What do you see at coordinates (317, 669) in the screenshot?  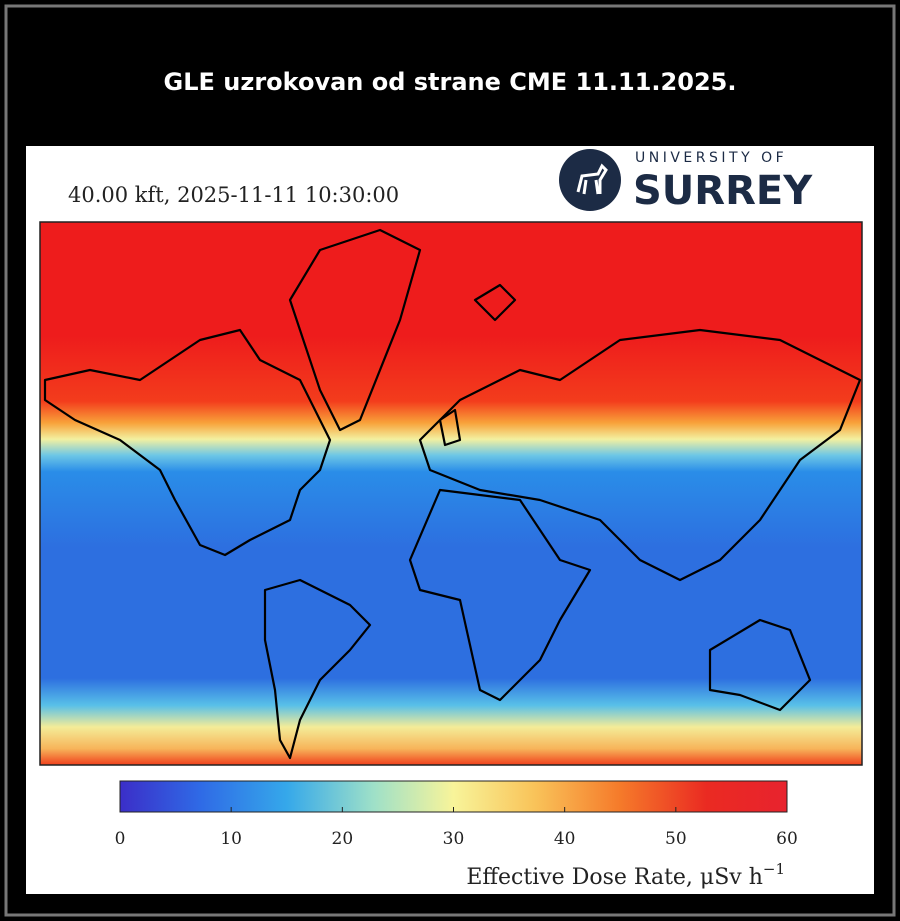 I see `south-america` at bounding box center [317, 669].